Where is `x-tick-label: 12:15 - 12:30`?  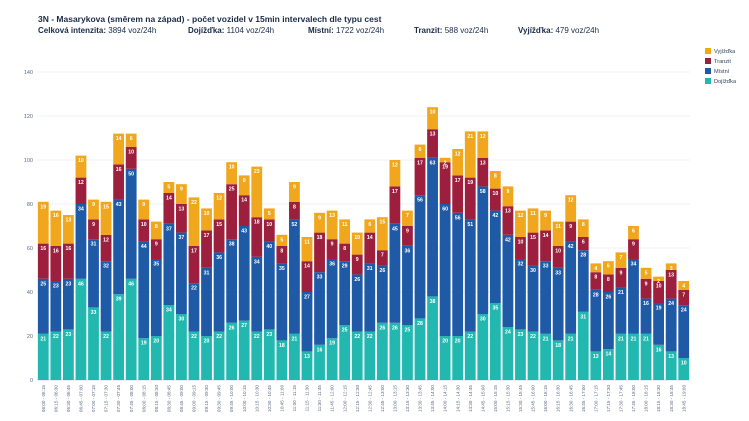 x-tick-label: 12:15 - 12:30 is located at coordinates (357, 399).